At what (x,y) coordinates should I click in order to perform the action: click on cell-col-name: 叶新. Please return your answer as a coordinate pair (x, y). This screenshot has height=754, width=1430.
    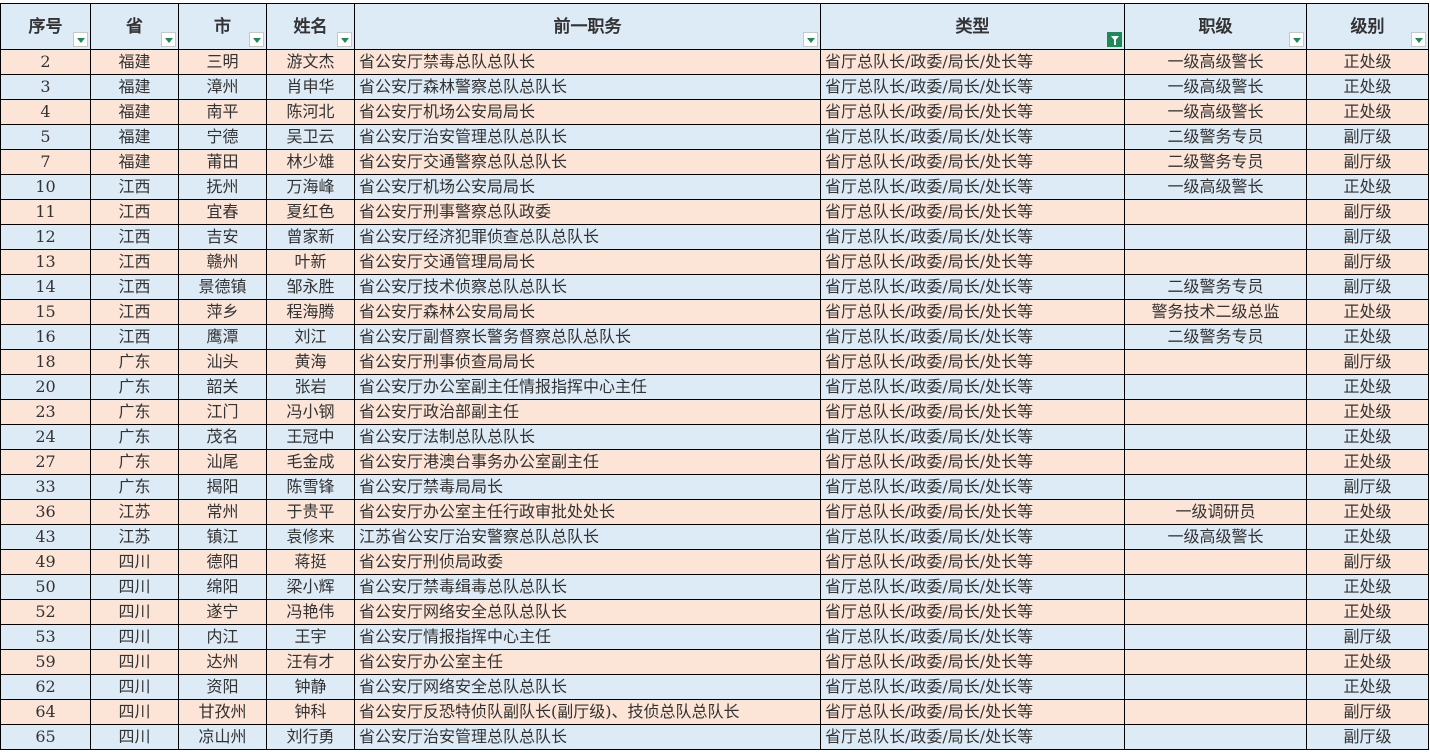
    Looking at the image, I should click on (310, 262).